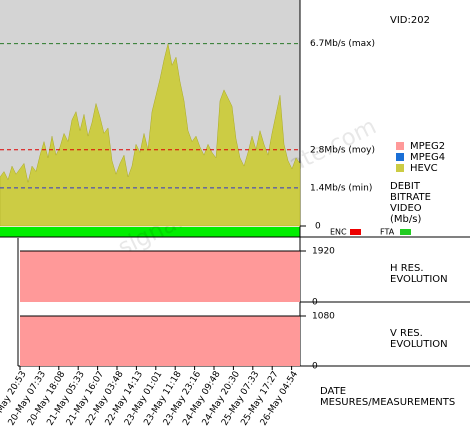 Image resolution: width=470 pixels, height=430 pixels. I want to click on y-axis-label: BITRATE, so click(410, 197).